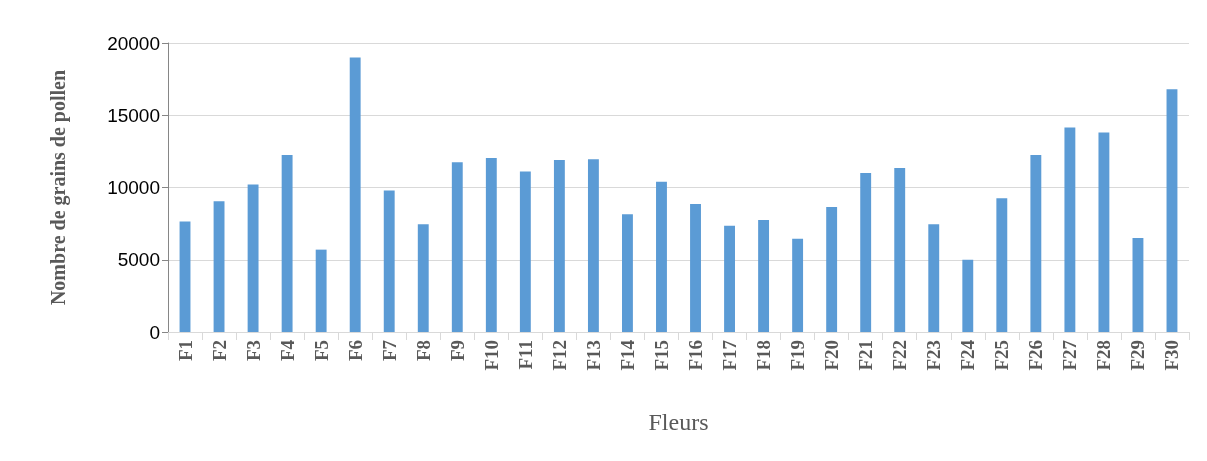 Image resolution: width=1207 pixels, height=461 pixels. What do you see at coordinates (525, 355) in the screenshot?
I see `x-tick-label: F11` at bounding box center [525, 355].